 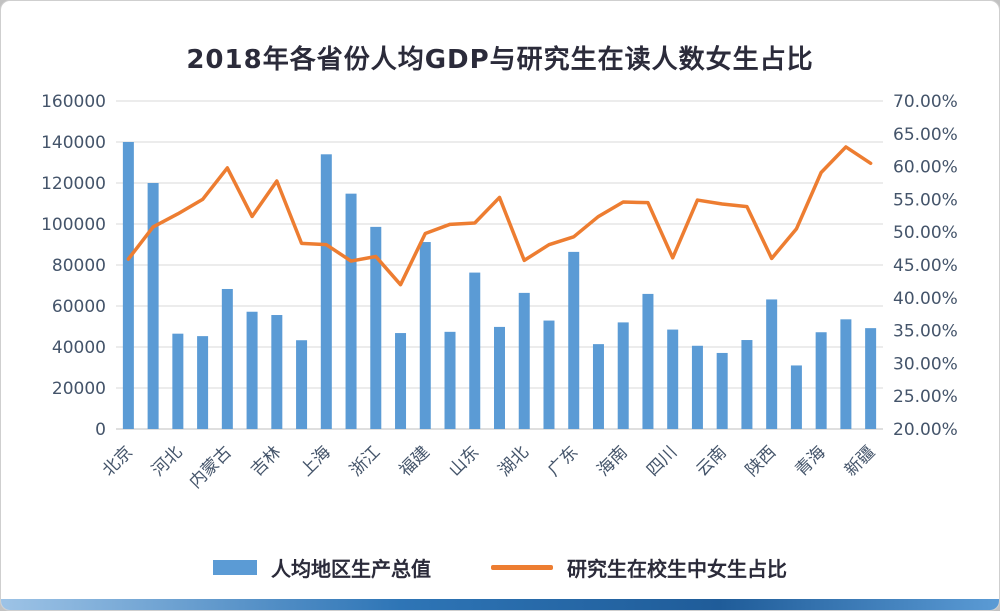 I want to click on left-axis-label: 160000, so click(x=73, y=102).